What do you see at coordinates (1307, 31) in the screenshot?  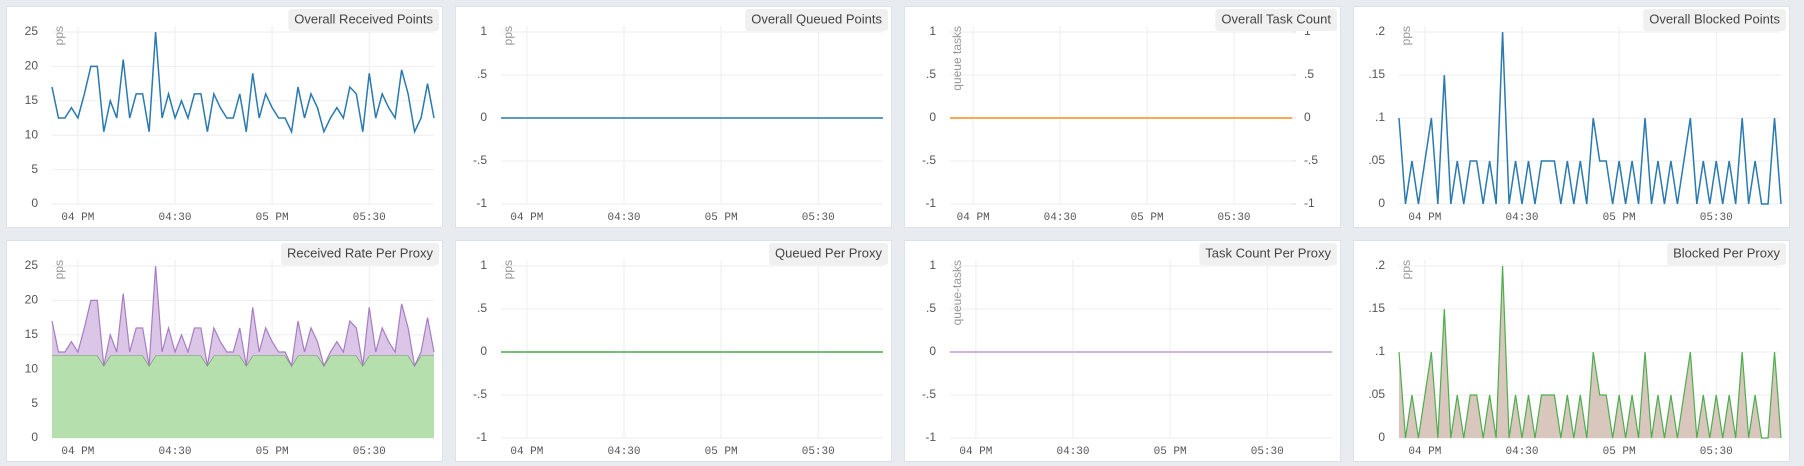 I see `y2-tick-label: 1` at bounding box center [1307, 31].